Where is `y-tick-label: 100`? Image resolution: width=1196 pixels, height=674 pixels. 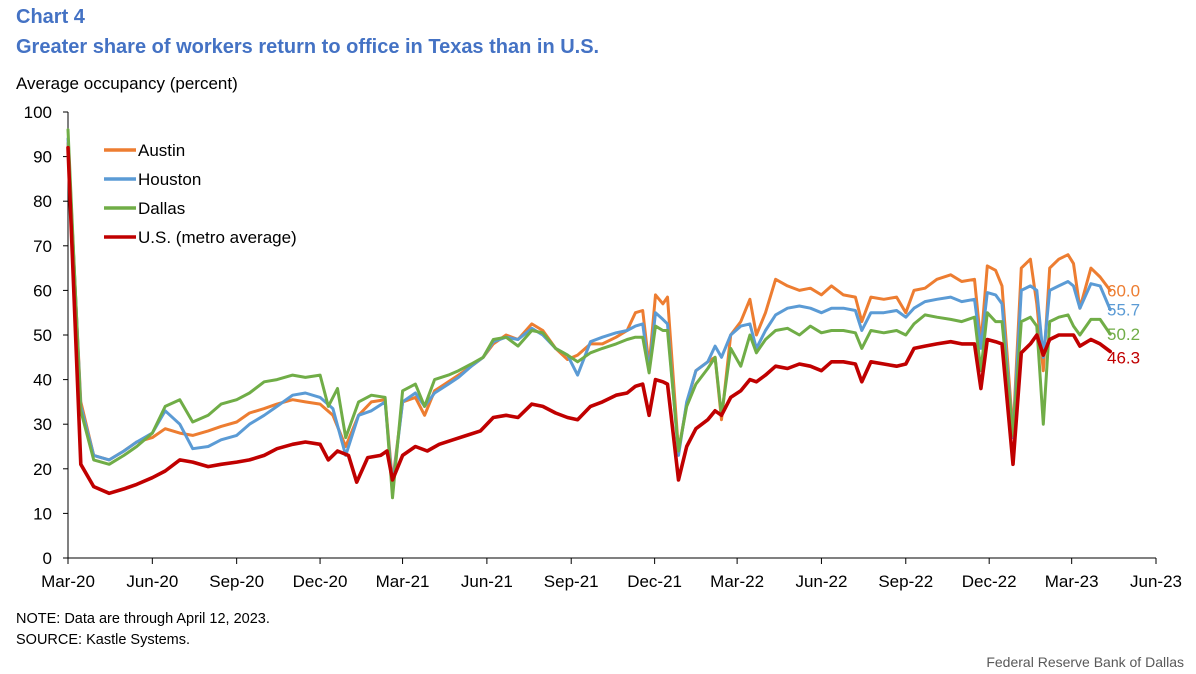 y-tick-label: 100 is located at coordinates (38, 112).